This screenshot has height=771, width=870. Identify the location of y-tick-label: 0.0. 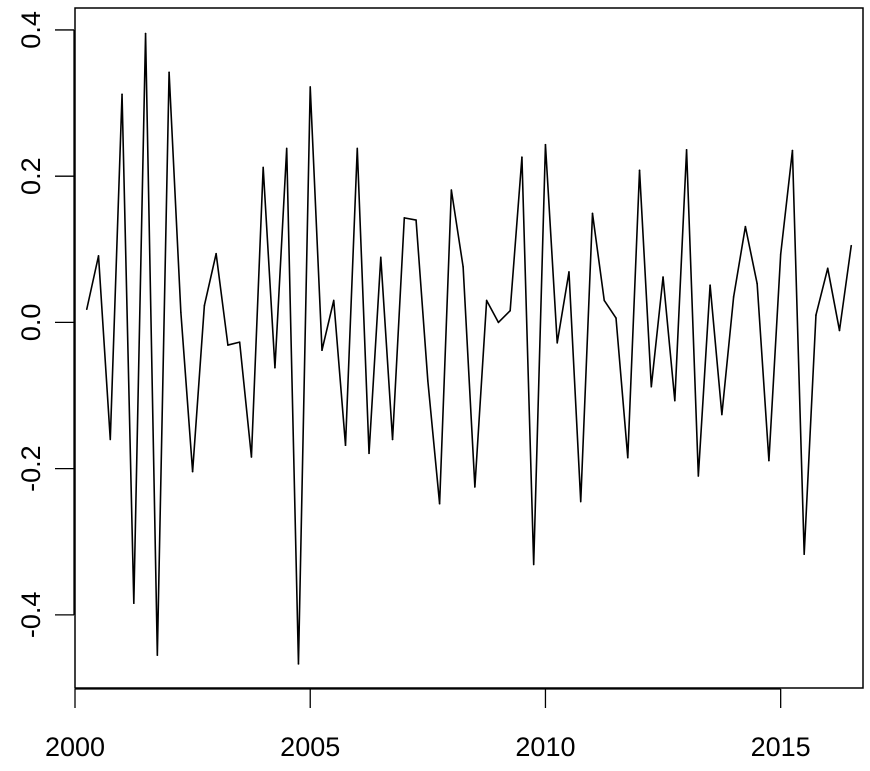
(31, 323).